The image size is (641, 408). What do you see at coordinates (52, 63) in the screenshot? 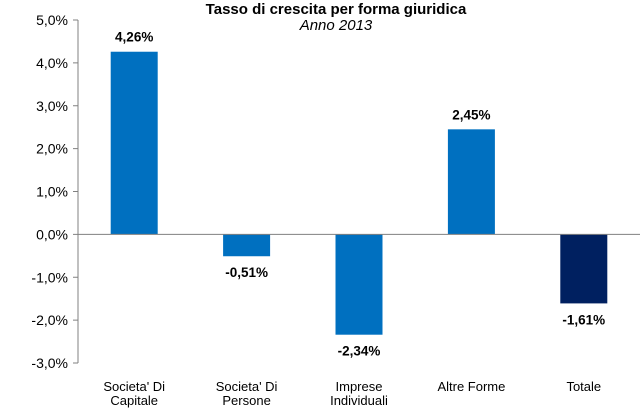
I see `y-tick-label: 4,0%` at bounding box center [52, 63].